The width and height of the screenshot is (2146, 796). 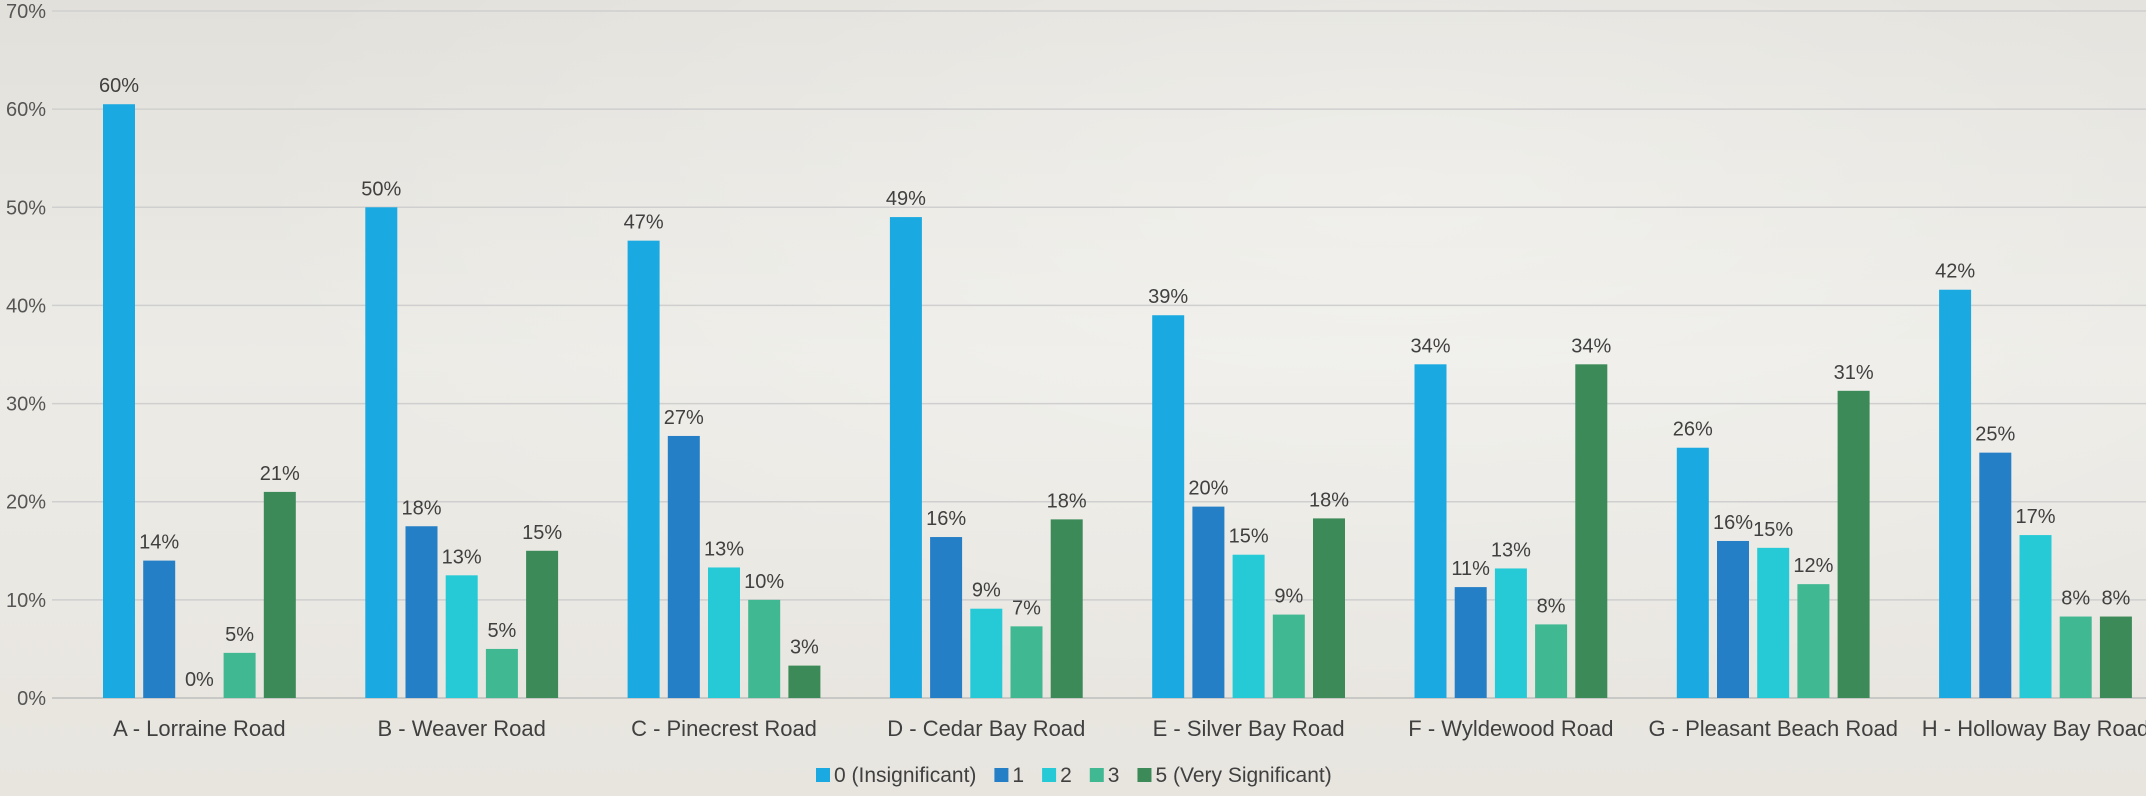 I want to click on legend-entry-label: 5 (Very Significant), so click(x=1243, y=775).